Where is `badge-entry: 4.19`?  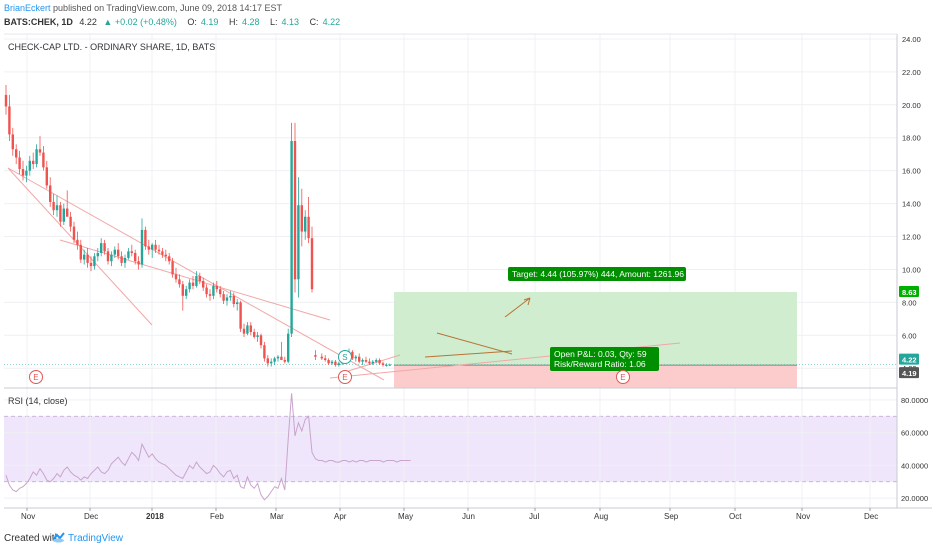
badge-entry: 4.19 is located at coordinates (909, 373).